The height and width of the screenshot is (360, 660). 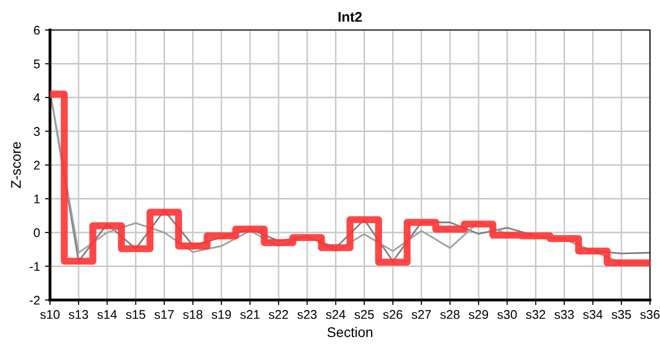 I want to click on x-tick-label: s26, so click(x=392, y=314).